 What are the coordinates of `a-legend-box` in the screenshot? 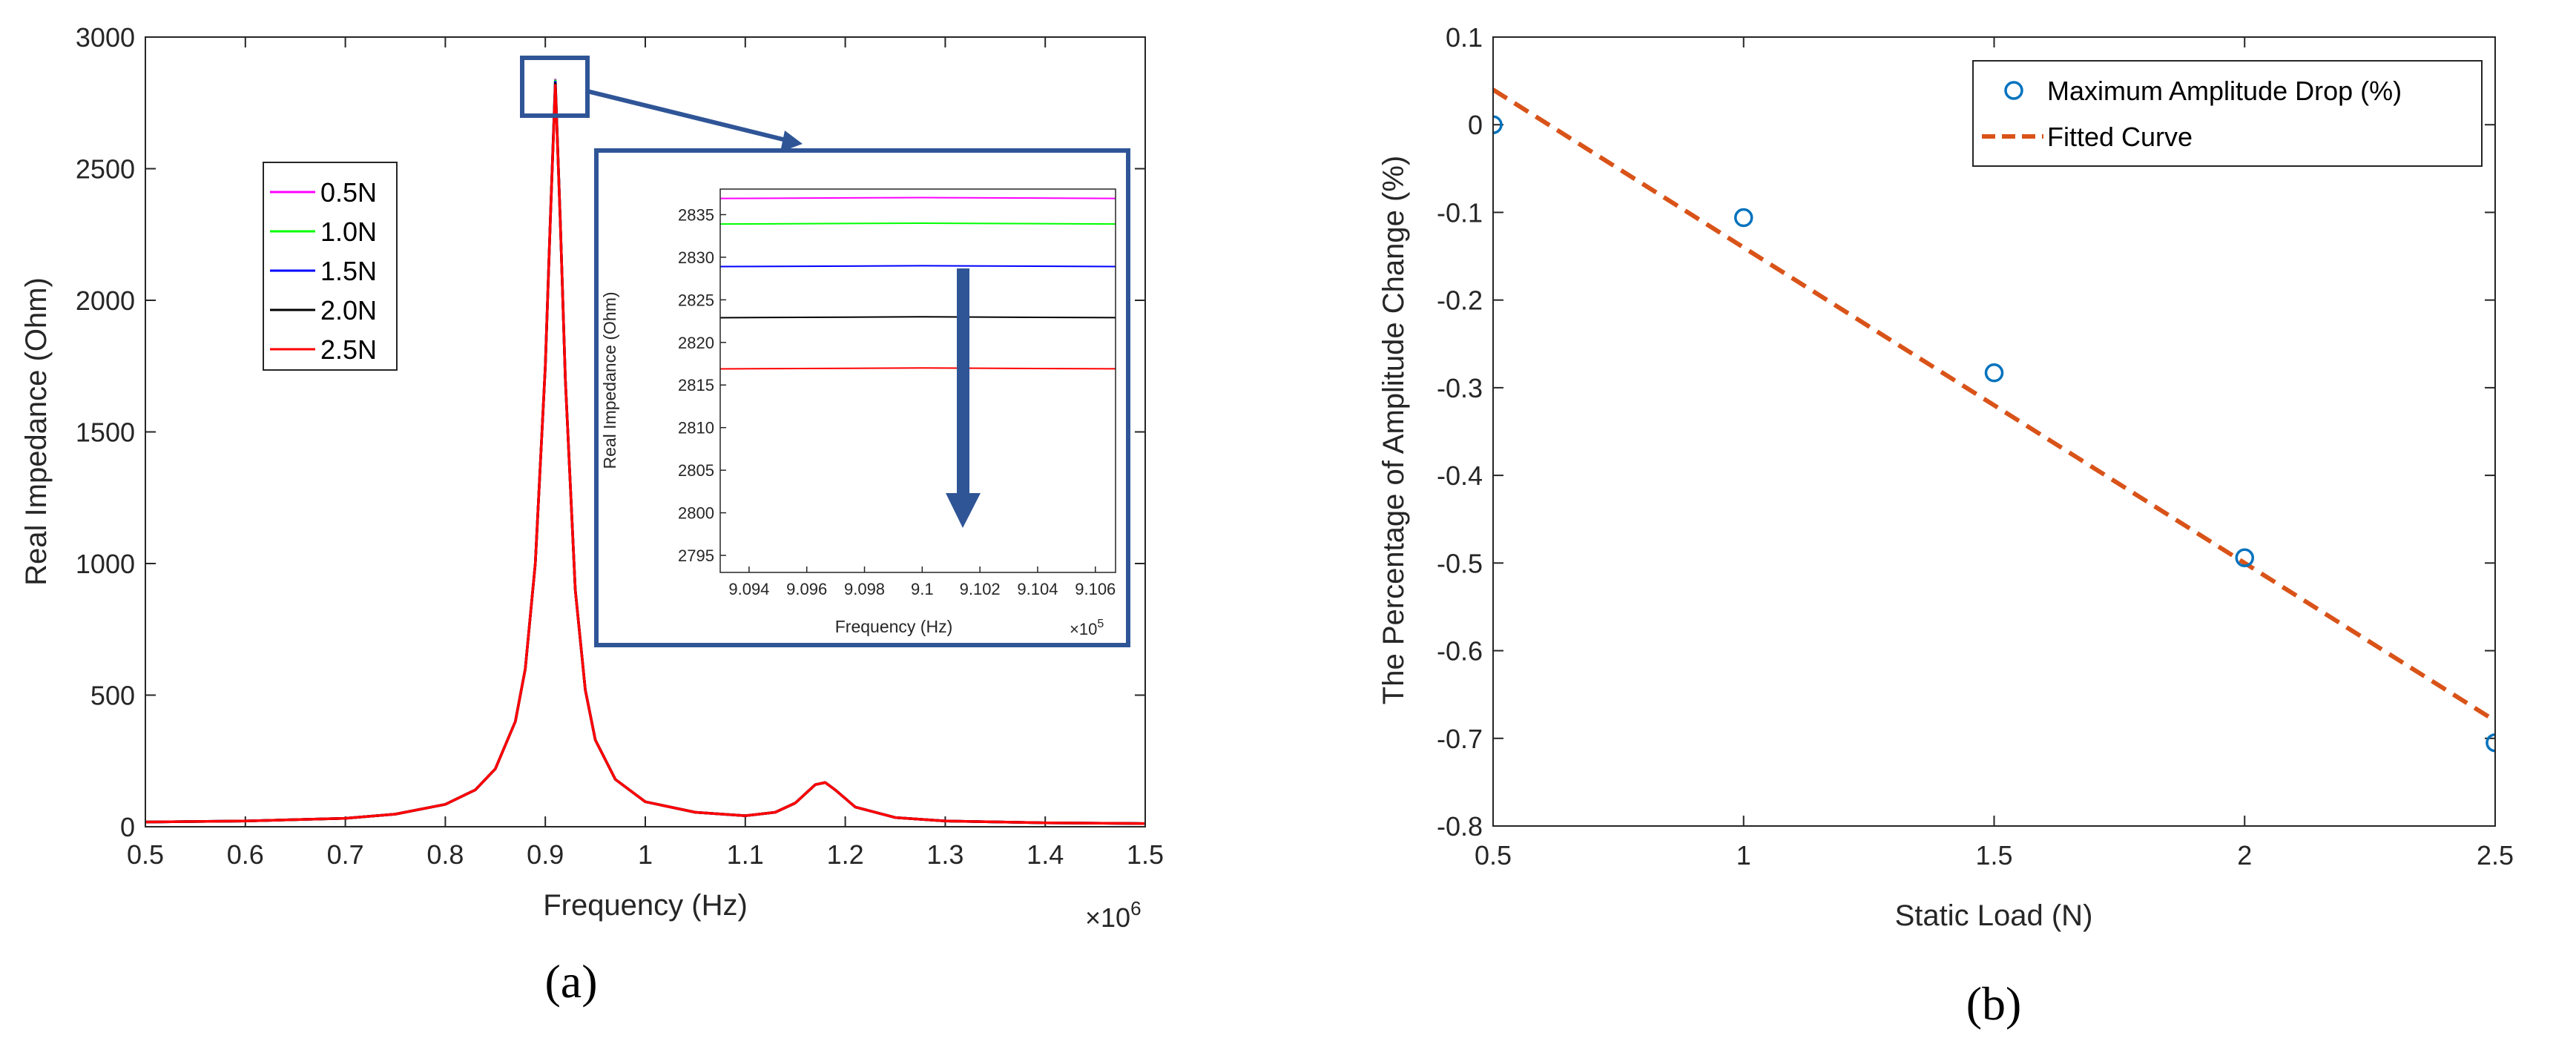 It's located at (330, 266).